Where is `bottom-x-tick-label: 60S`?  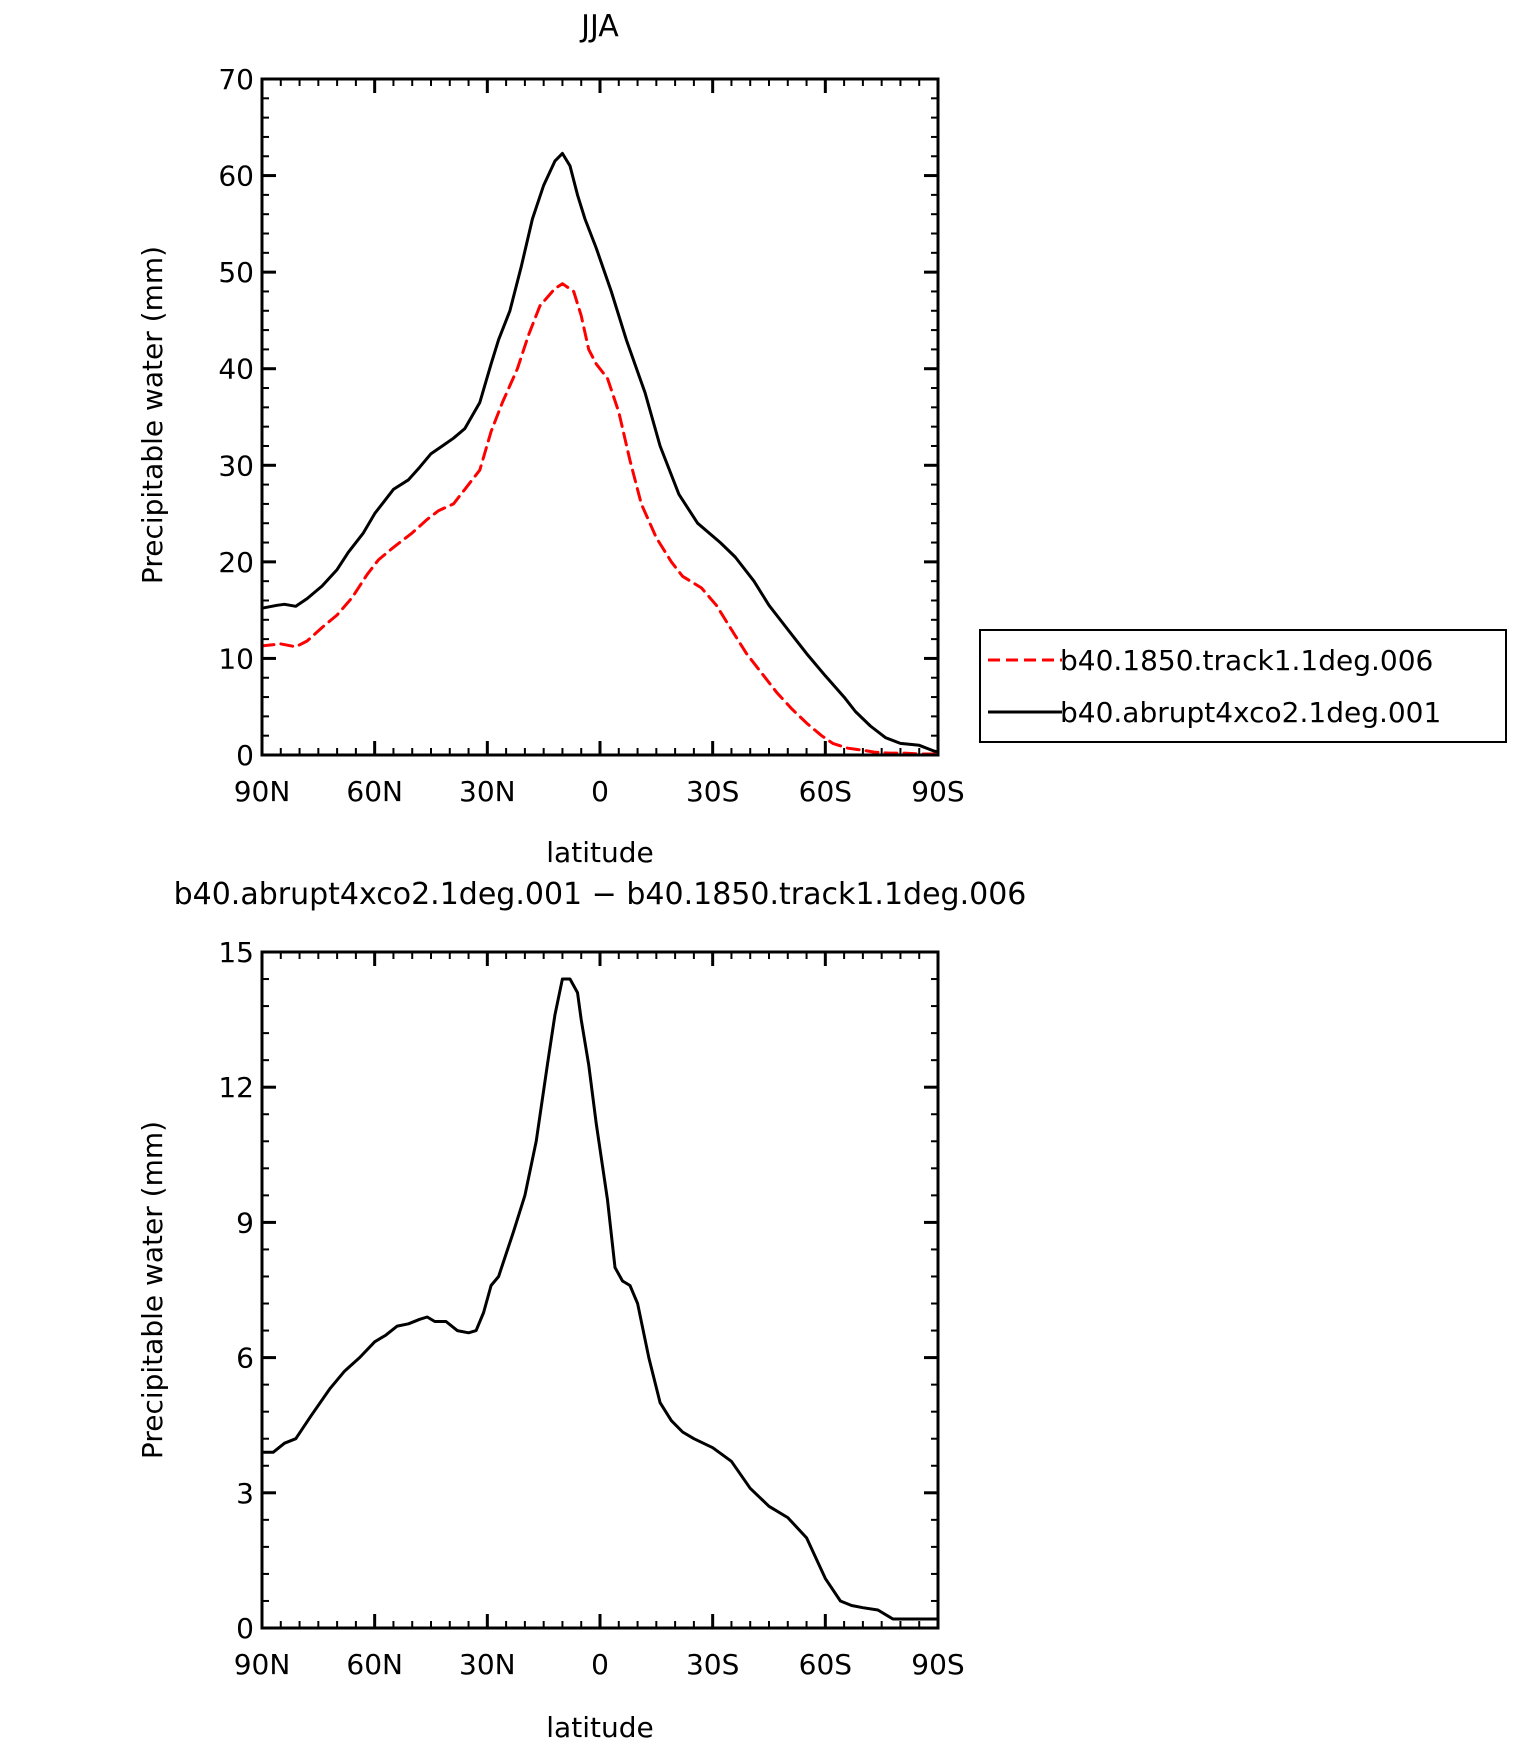
bottom-x-tick-label: 60S is located at coordinates (825, 1664).